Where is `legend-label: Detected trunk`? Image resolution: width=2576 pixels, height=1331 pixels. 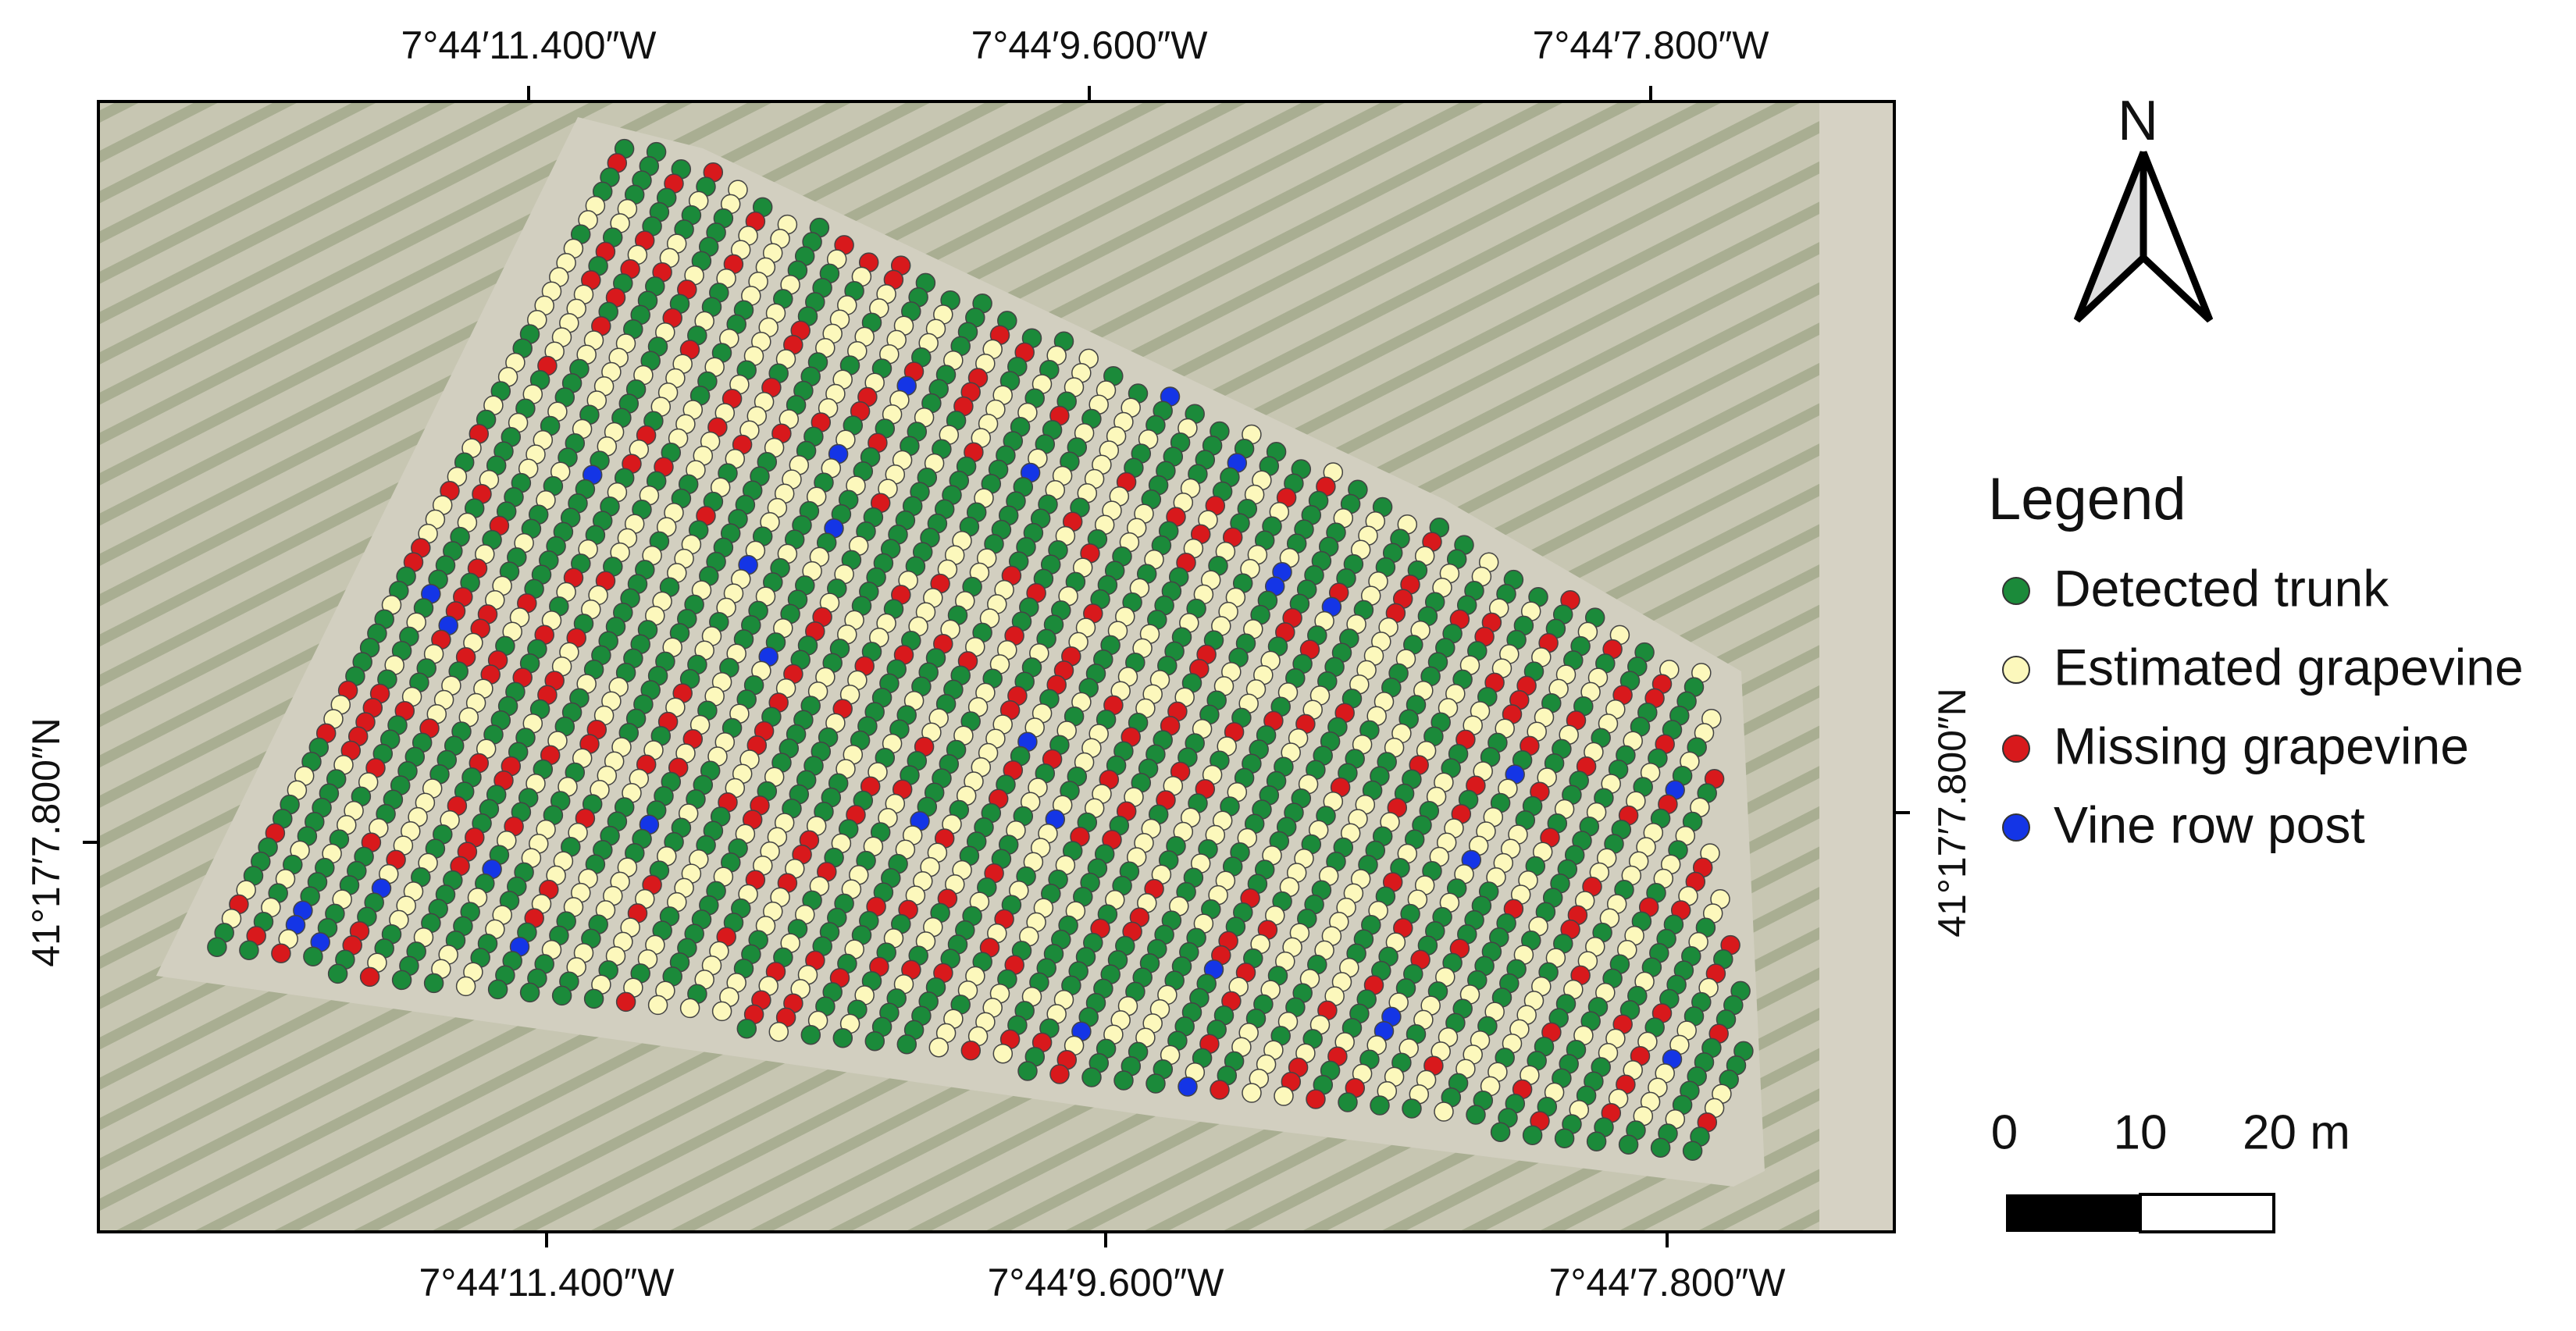 legend-label: Detected trunk is located at coordinates (2221, 588).